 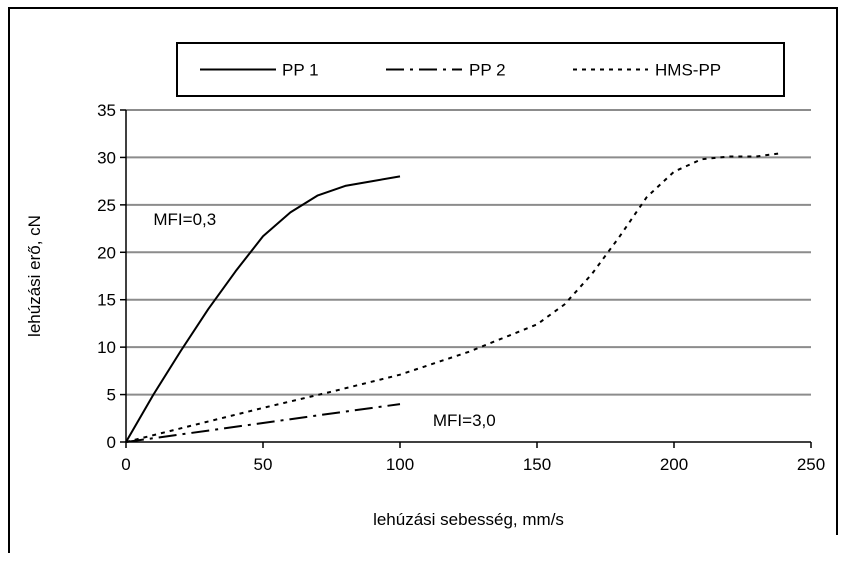 I want to click on y-tick-label: 30, so click(x=106, y=157).